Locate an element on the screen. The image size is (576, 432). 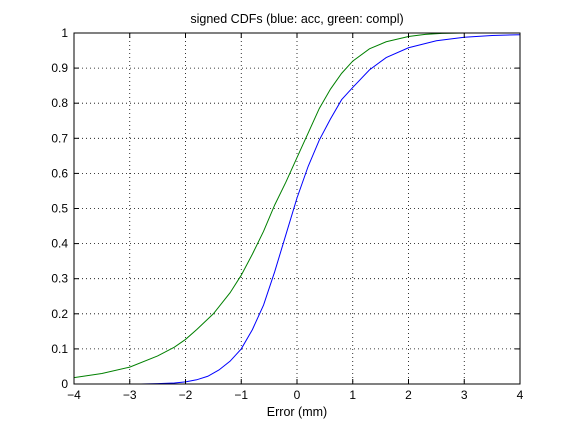
y-tick-label: 1 is located at coordinates (64, 33).